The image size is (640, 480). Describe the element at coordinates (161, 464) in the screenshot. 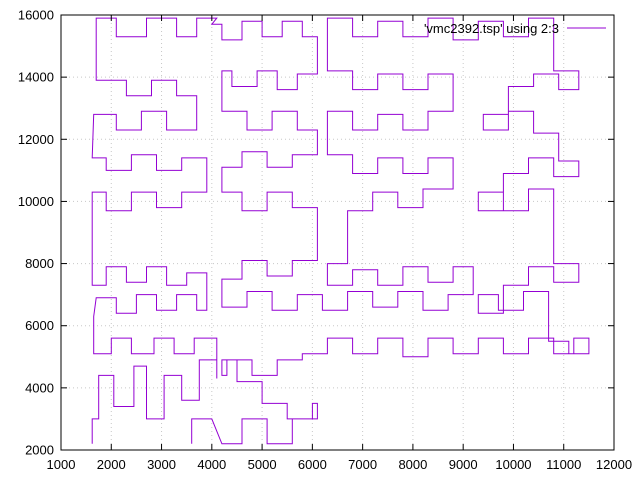

I see `x-tick-label: 3000` at that location.